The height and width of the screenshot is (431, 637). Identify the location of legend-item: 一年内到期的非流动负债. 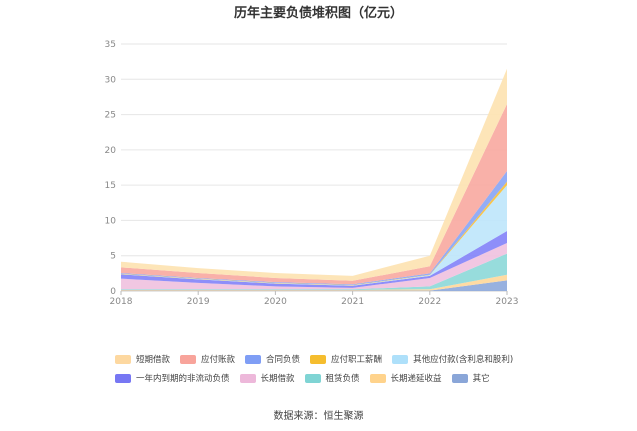
(172, 378).